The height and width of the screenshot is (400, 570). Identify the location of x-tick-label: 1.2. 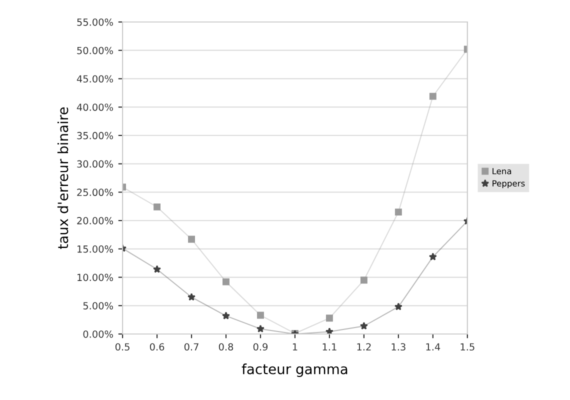
(364, 346).